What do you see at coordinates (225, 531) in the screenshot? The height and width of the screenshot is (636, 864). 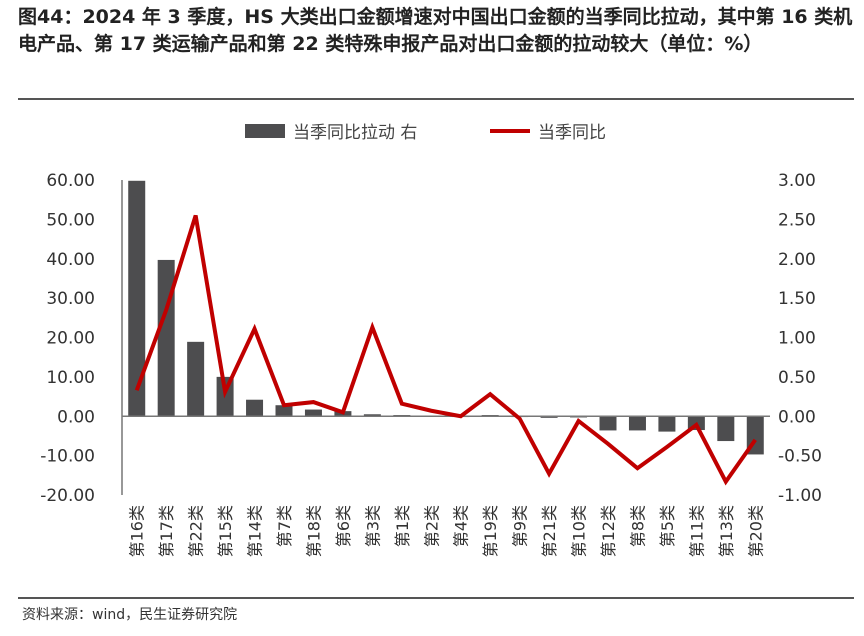 I see `category-label: 第15类` at bounding box center [225, 531].